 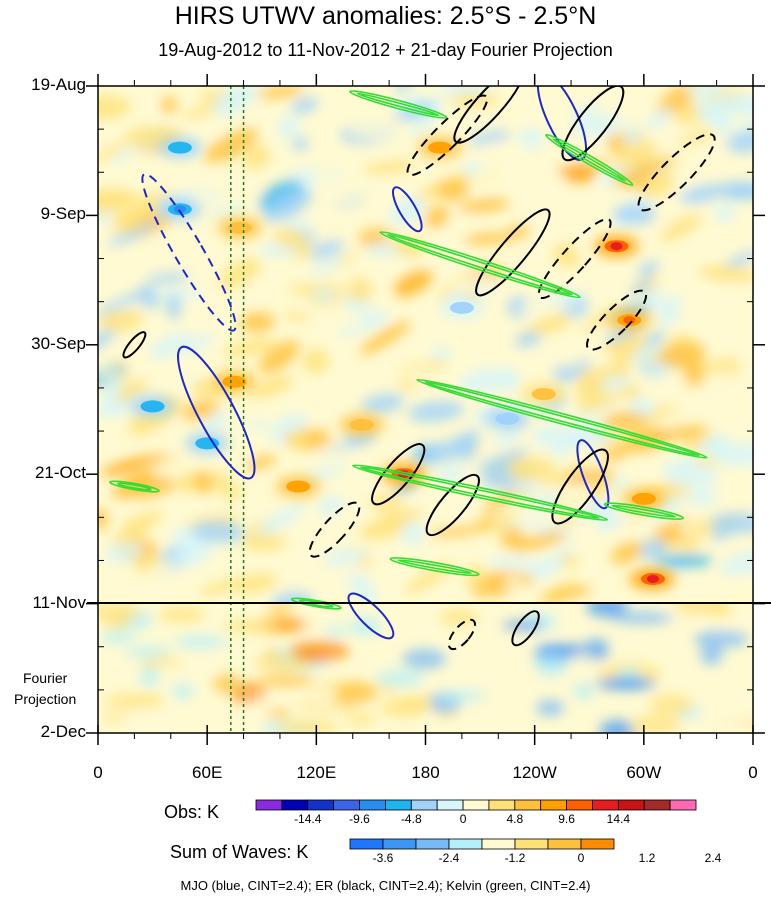 What do you see at coordinates (45, 689) in the screenshot?
I see `fourier-projection-label: Fourier Projection` at bounding box center [45, 689].